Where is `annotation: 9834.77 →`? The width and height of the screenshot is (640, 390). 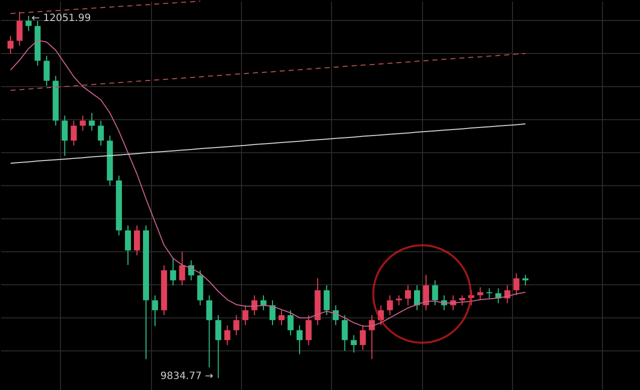
annotation: 9834.77 → is located at coordinates (187, 376).